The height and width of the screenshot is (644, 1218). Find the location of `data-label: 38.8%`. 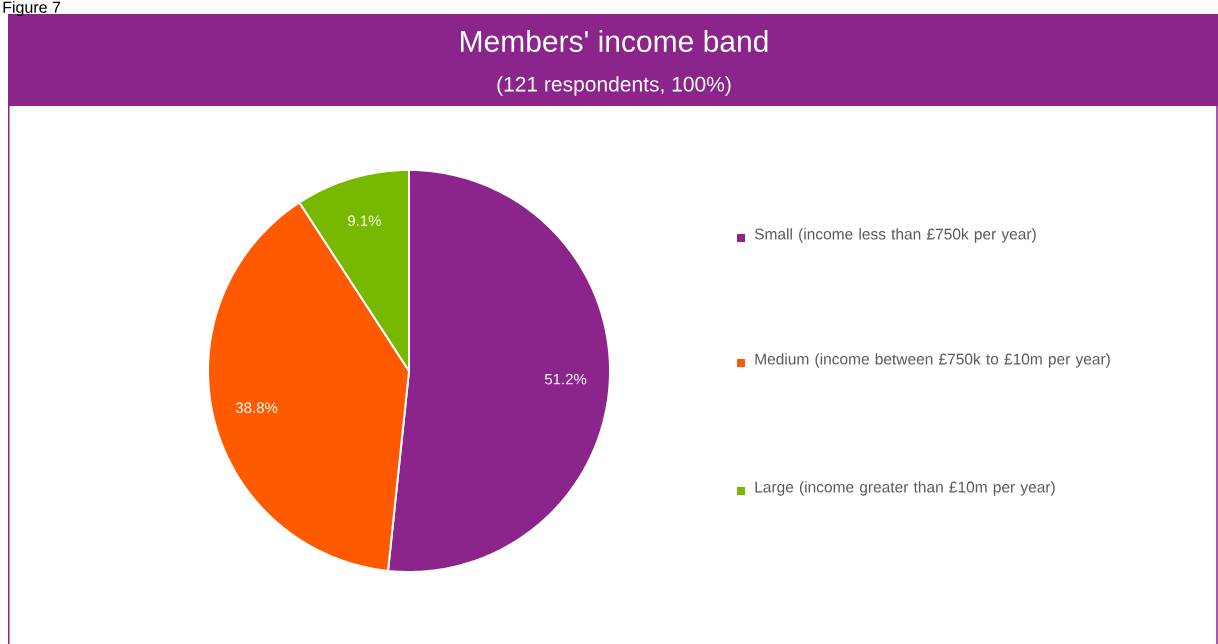

data-label: 38.8% is located at coordinates (256, 407).